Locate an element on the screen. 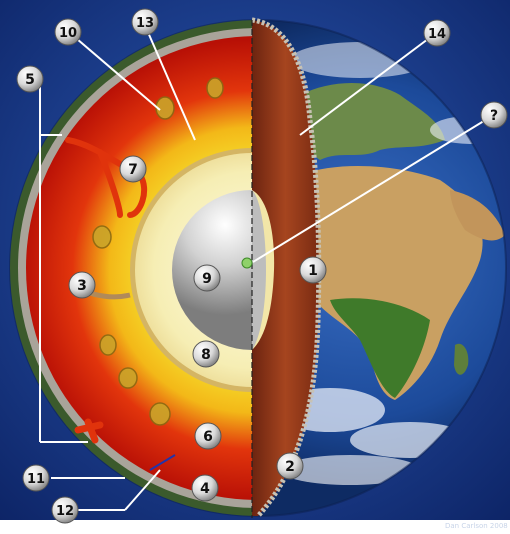  badge-8: 8 is located at coordinates (206, 354).